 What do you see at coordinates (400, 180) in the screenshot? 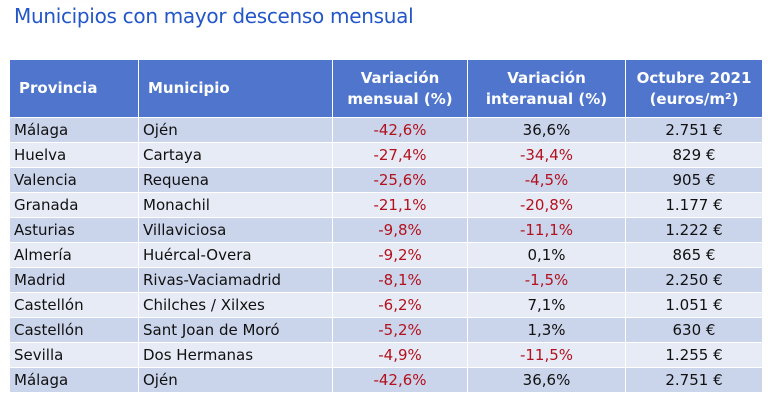
I see `cell-variacion-mensual: -25,6%` at bounding box center [400, 180].